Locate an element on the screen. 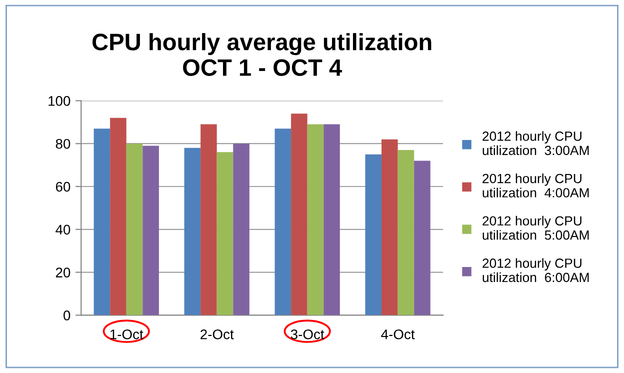  y-tick-label: 40 is located at coordinates (63, 229).